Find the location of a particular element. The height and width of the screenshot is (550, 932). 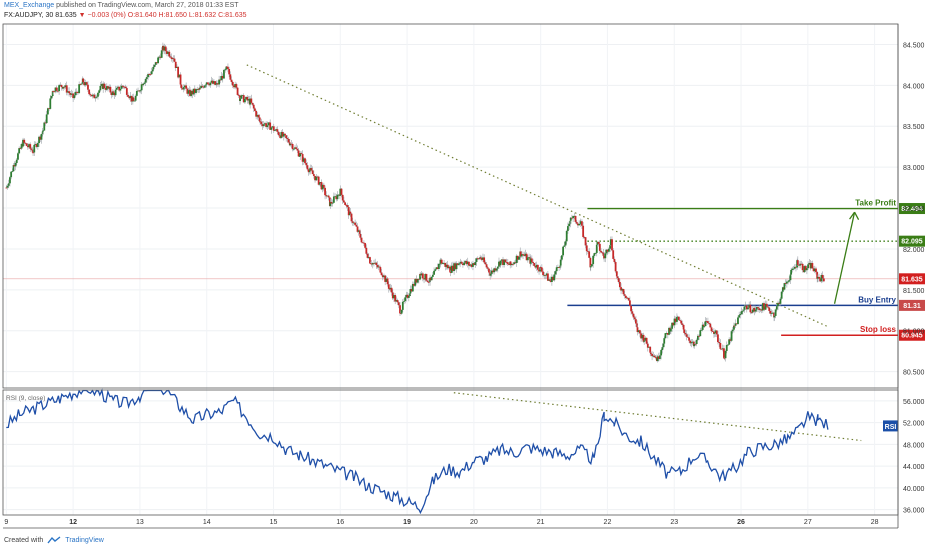

tradingview-brand: TradingView is located at coordinates (84, 540).